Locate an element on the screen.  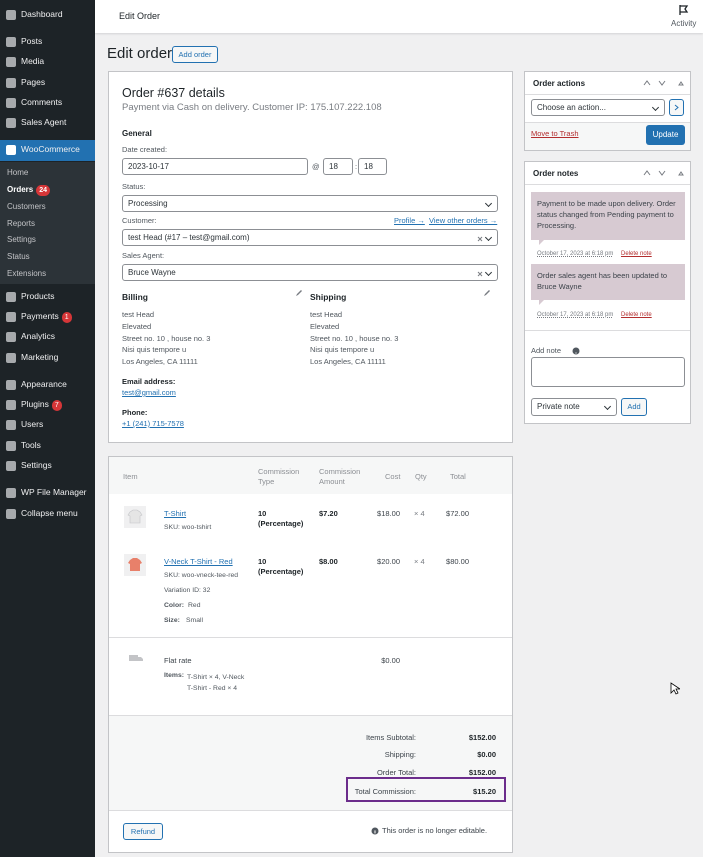
menu-item: Dashboard is located at coordinates (42, 14).